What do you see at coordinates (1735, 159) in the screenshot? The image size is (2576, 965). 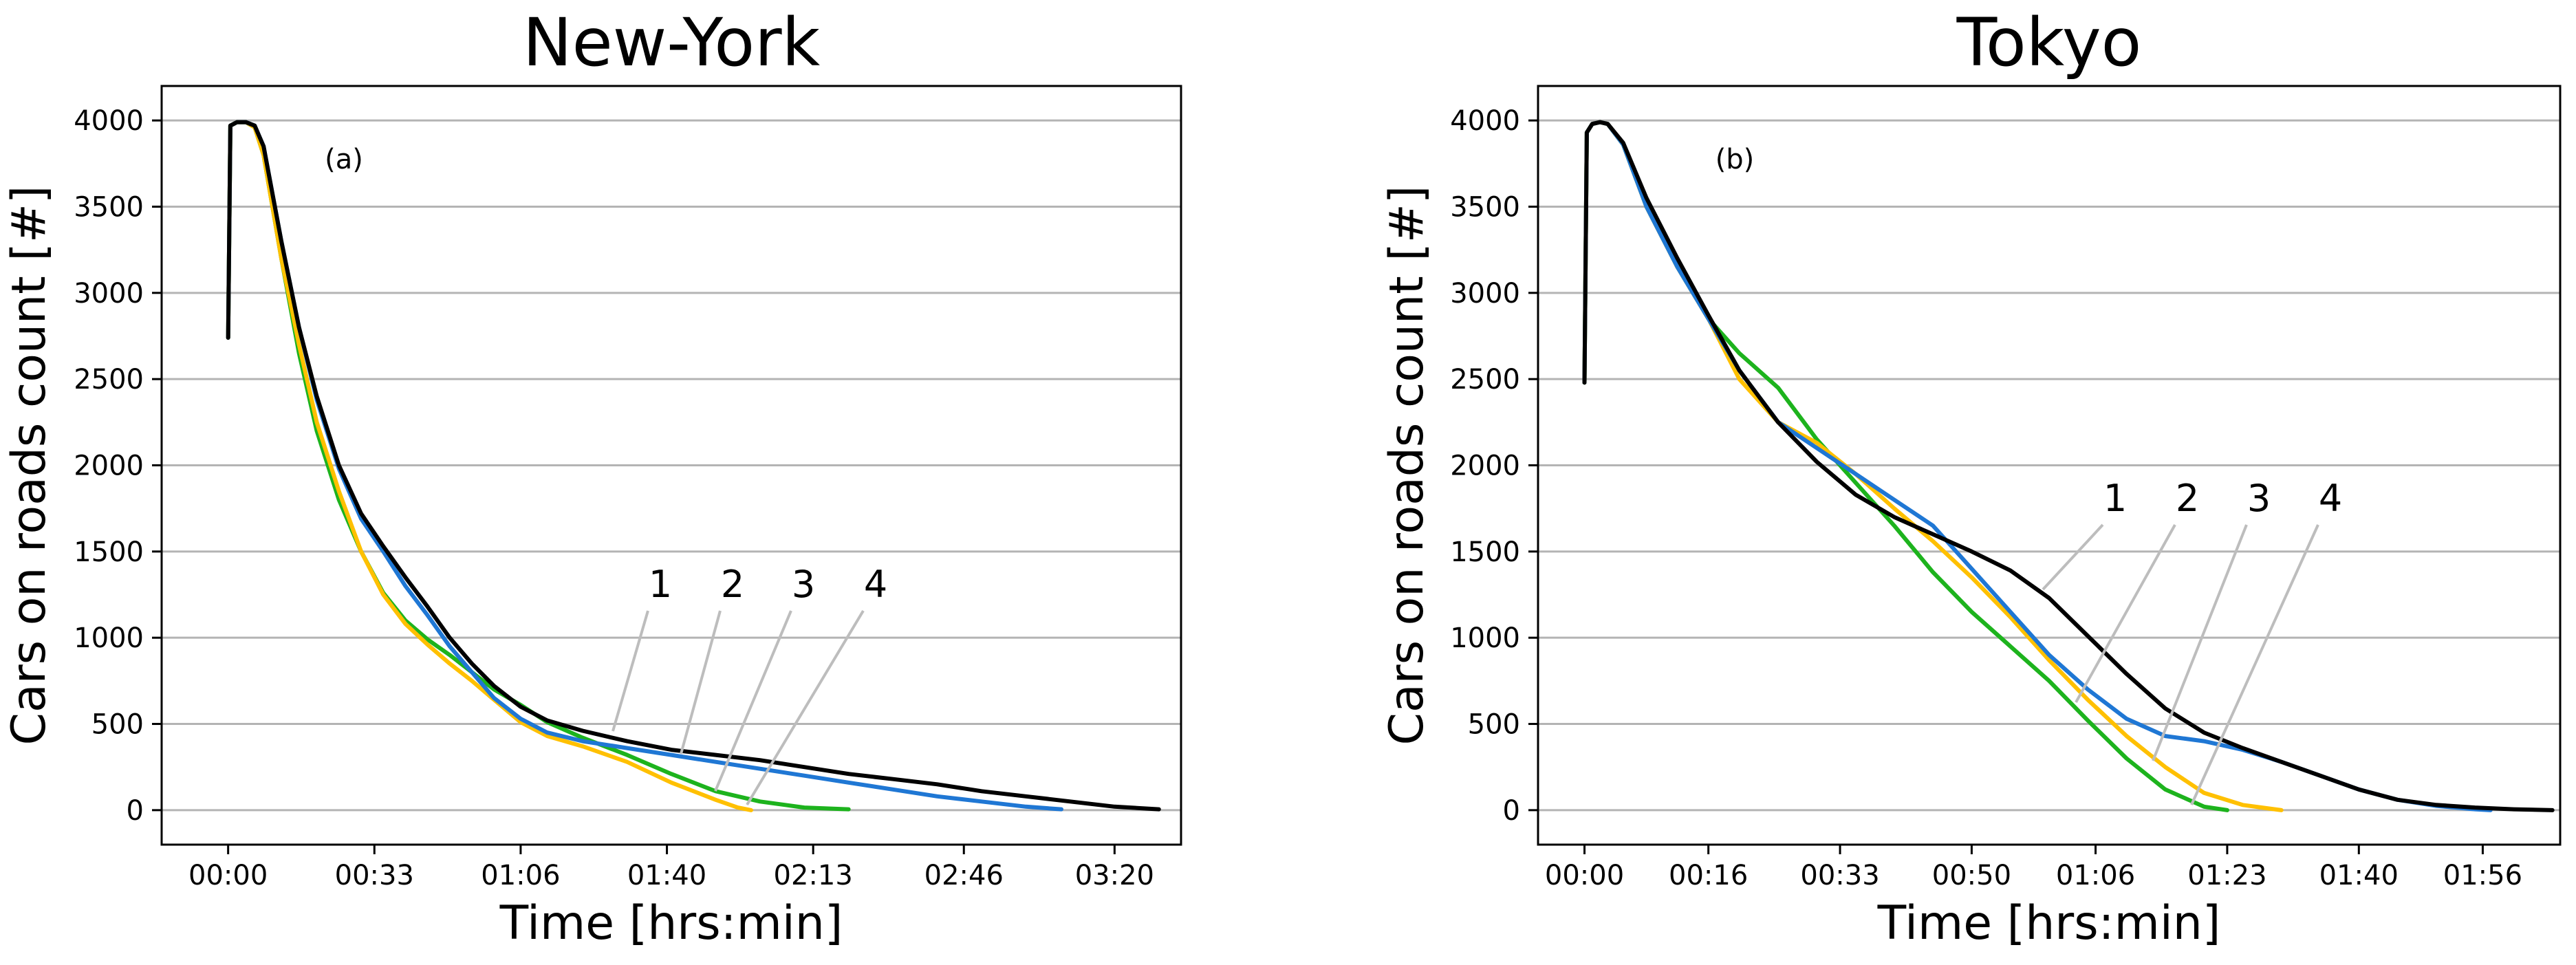 I see `panel-label: (b)` at bounding box center [1735, 159].